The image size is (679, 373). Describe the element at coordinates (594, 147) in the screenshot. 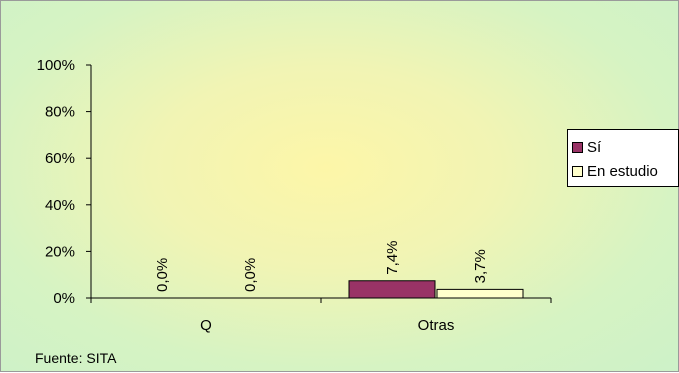

I see `legend-label-si: Sí` at that location.